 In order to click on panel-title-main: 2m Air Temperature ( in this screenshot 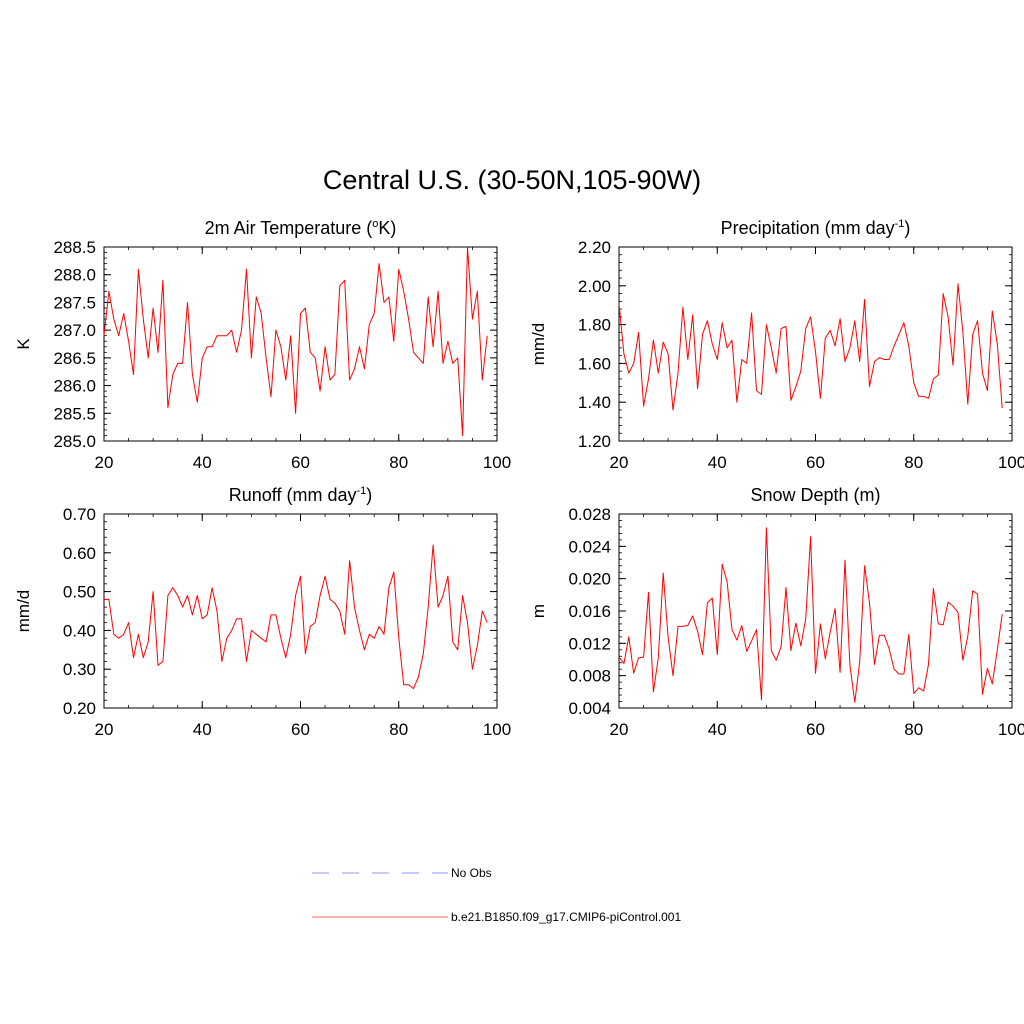, I will do `click(289, 228)`.